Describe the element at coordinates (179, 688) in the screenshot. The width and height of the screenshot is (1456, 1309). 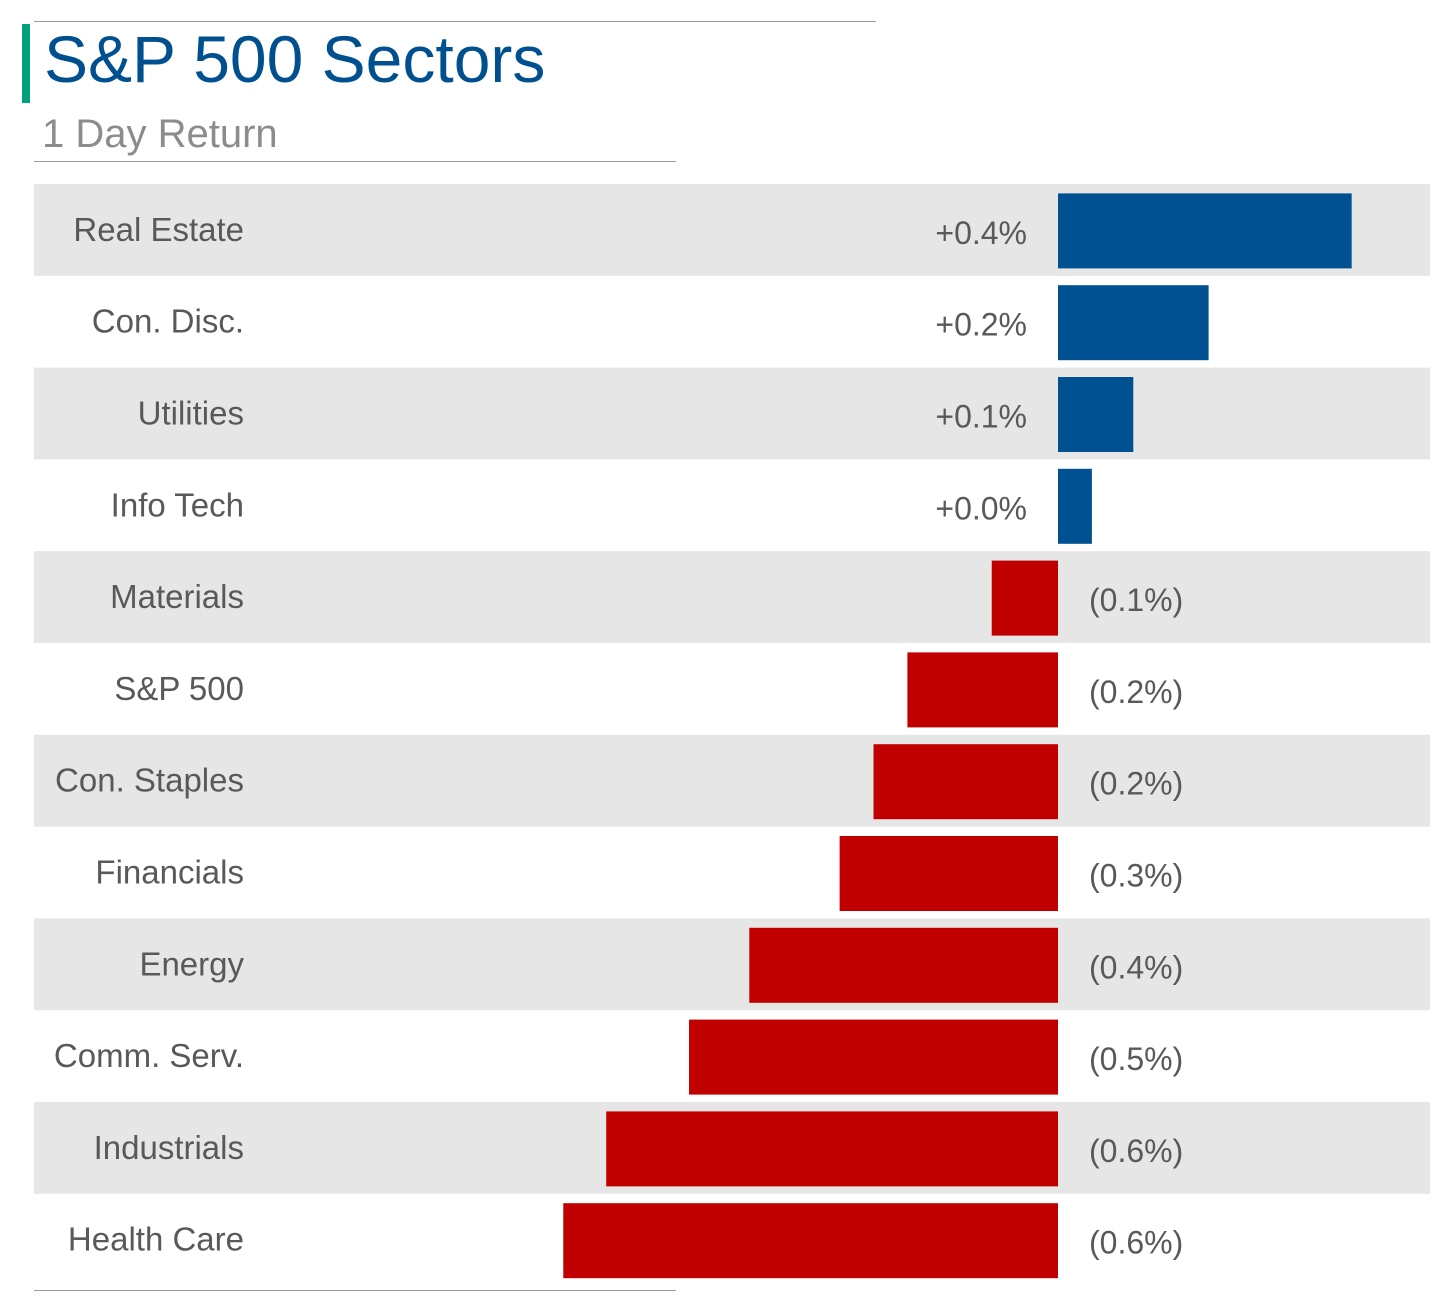
I see `category-label: S&P 500` at that location.